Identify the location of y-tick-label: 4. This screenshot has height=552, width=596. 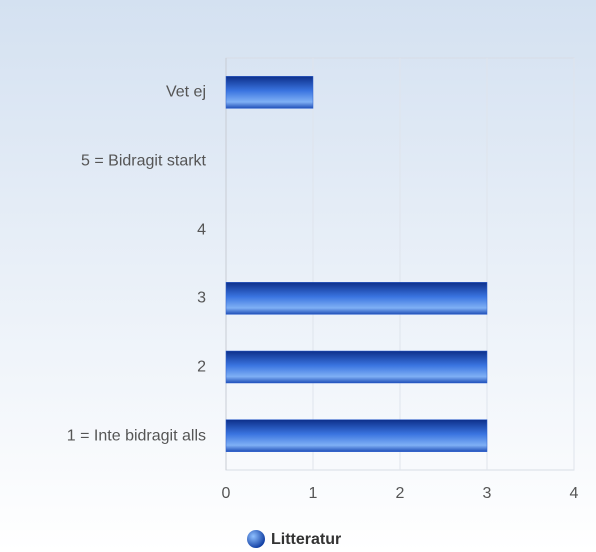
(201, 230).